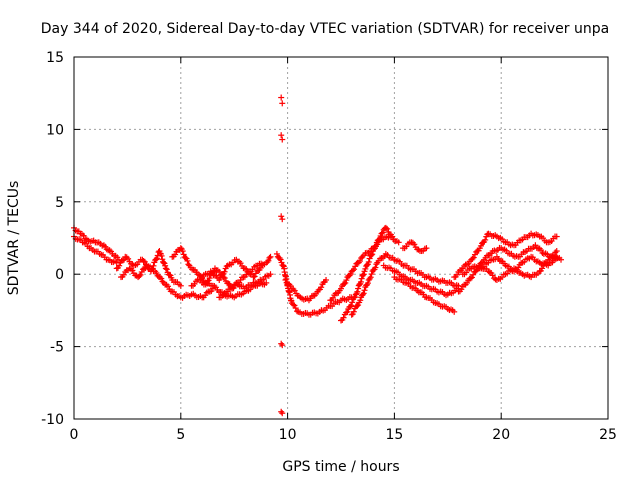 The image size is (640, 480). Describe the element at coordinates (55, 58) in the screenshot. I see `y-tick-label: 15` at that location.